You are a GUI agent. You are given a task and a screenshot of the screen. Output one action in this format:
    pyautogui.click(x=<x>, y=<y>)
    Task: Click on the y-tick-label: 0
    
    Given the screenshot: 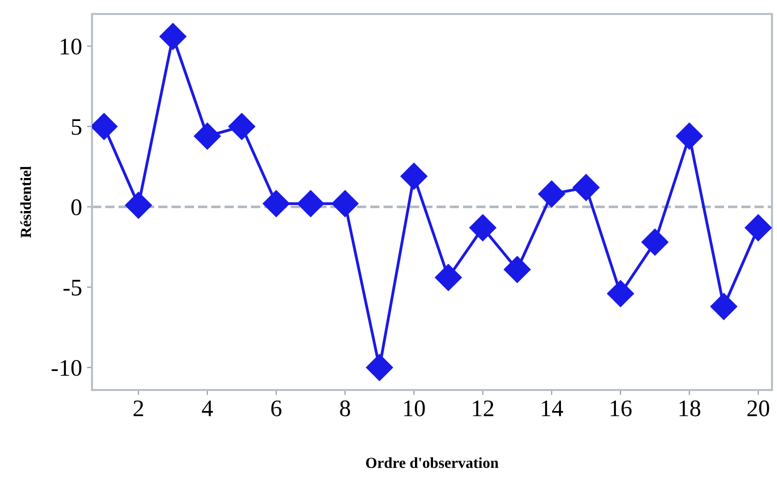 What is the action you would take?
    pyautogui.click(x=76, y=207)
    